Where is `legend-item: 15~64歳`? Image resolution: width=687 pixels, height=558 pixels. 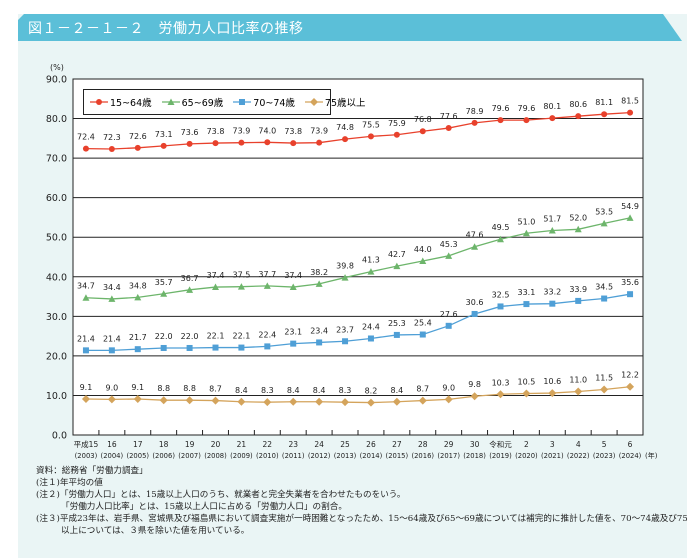 legend-item: 15~64歳 is located at coordinates (121, 102).